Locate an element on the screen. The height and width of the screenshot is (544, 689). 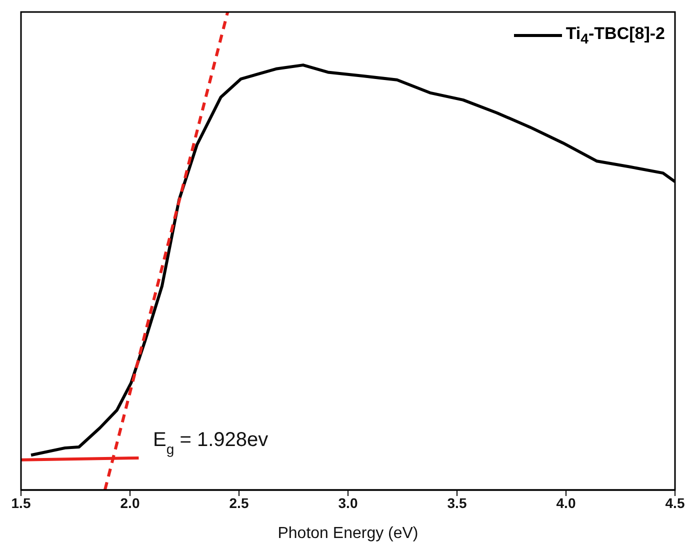
x-tick-label: 2.5 is located at coordinates (239, 502).